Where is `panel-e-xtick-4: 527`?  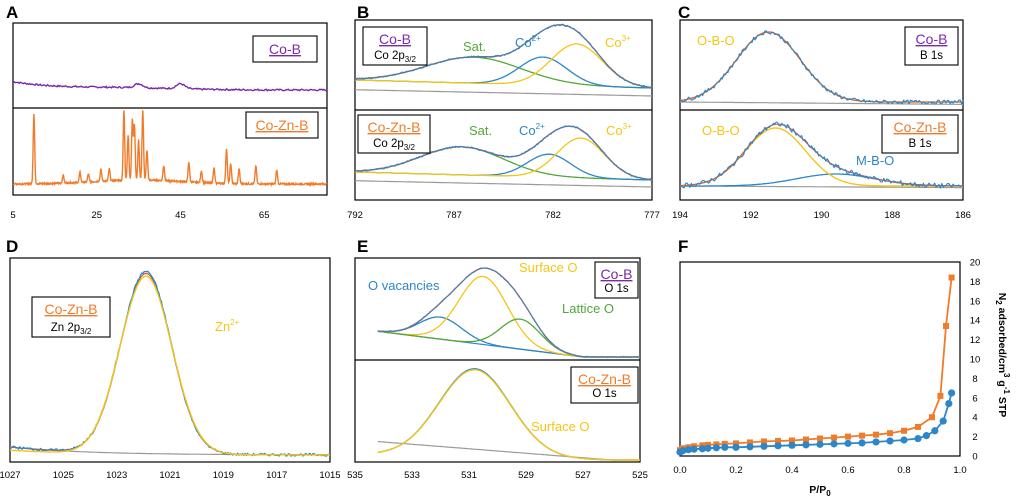 panel-e-xtick-4: 527 is located at coordinates (583, 475).